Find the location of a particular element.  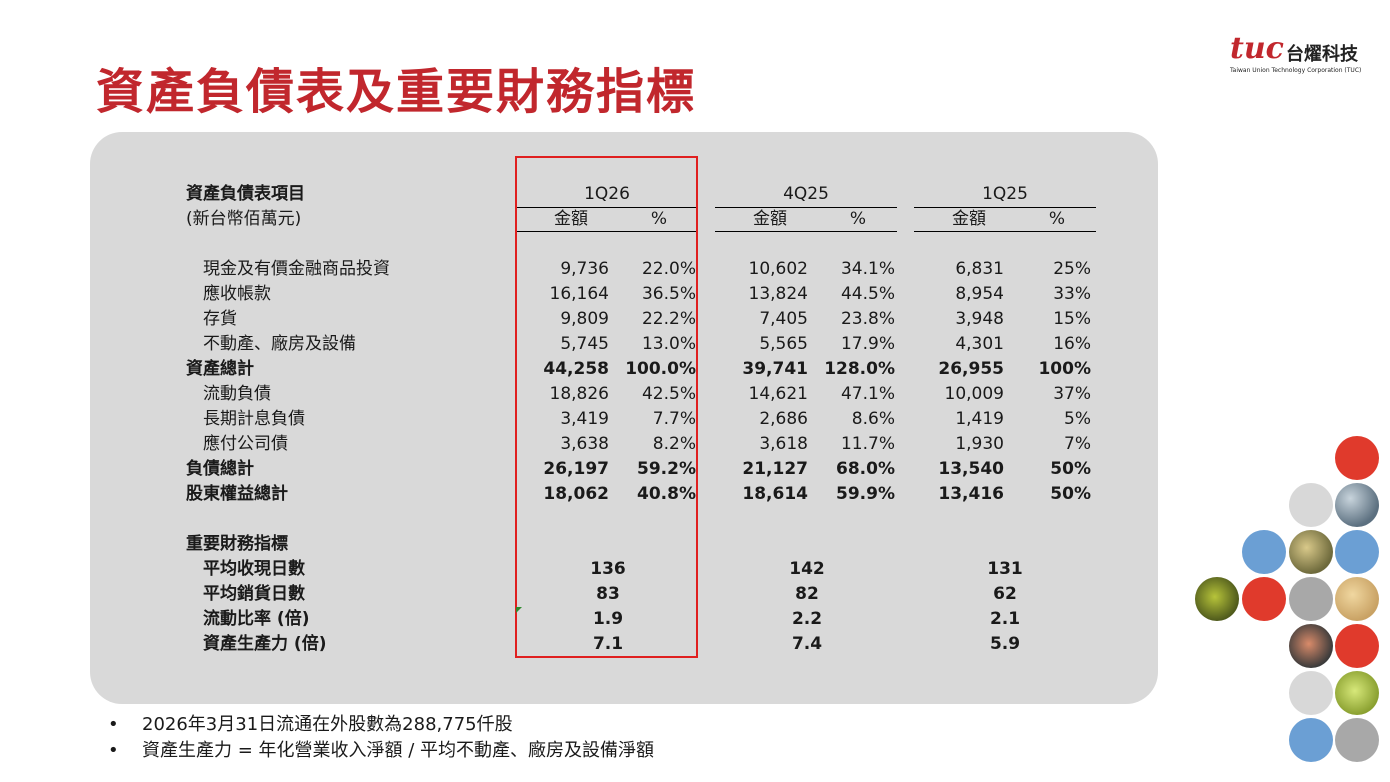

header-unit-label: (新台幣佰萬元) is located at coordinates (244, 219).